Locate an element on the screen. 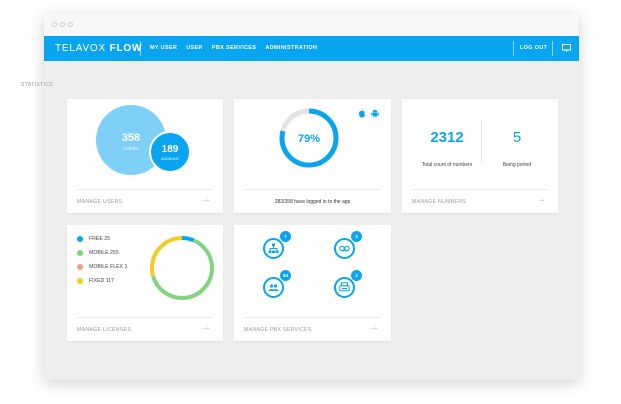 This screenshot has height=404, width=621. pbx-badge: 94 is located at coordinates (285, 275).